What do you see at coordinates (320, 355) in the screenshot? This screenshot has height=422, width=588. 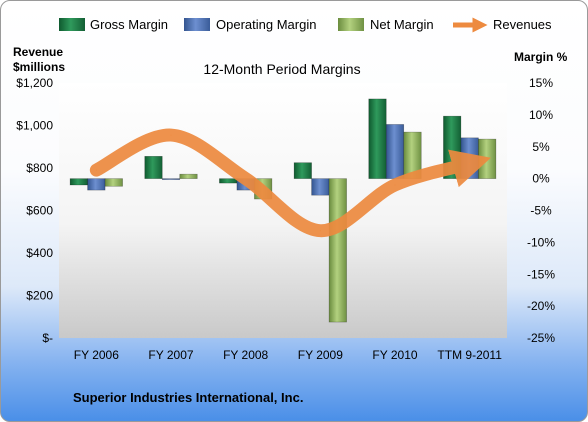 I see `category-label: FY 2009` at bounding box center [320, 355].